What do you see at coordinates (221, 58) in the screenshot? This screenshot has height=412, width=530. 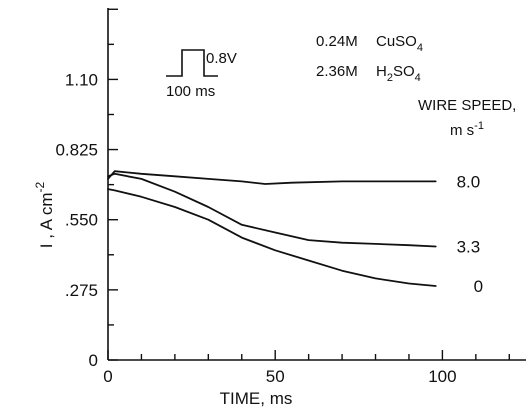 I see `pulse-voltage-label: 0.8V` at bounding box center [221, 58].